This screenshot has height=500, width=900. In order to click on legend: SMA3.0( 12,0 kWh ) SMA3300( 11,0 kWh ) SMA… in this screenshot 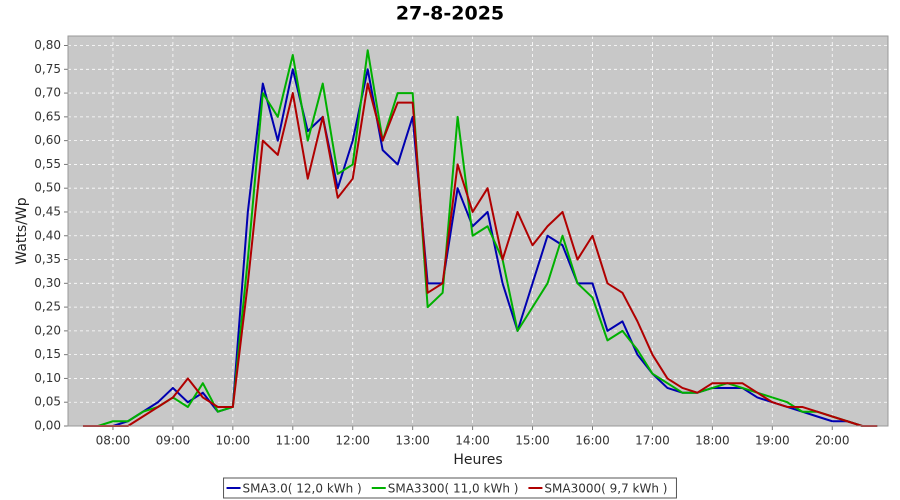, I will do `click(450, 488)`.